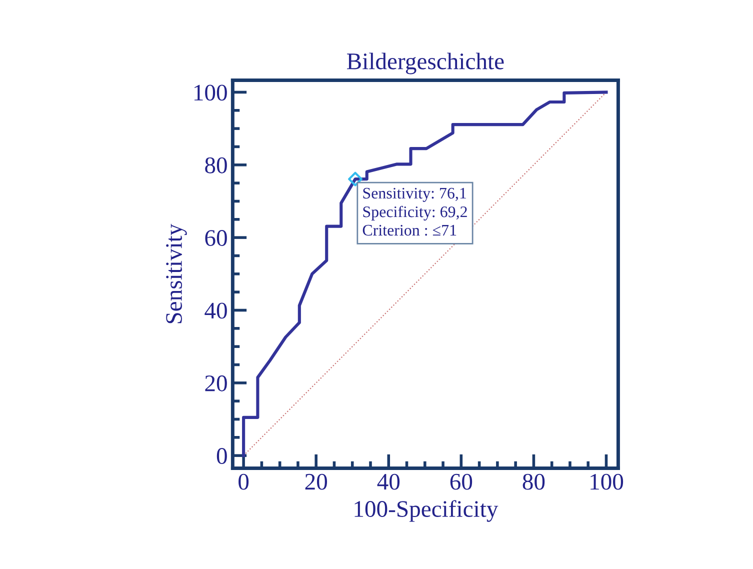 The image size is (753, 569). Describe the element at coordinates (176, 274) in the screenshot. I see `y-axis-title: Sensitivity` at that location.